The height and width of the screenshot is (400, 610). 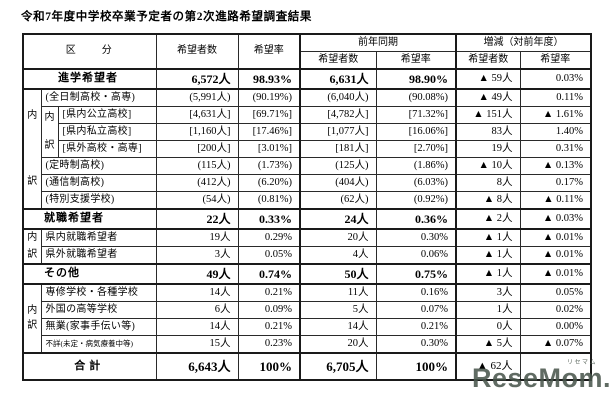 I want to click on cell-change-applicants: ▲ 5人, so click(x=488, y=344).